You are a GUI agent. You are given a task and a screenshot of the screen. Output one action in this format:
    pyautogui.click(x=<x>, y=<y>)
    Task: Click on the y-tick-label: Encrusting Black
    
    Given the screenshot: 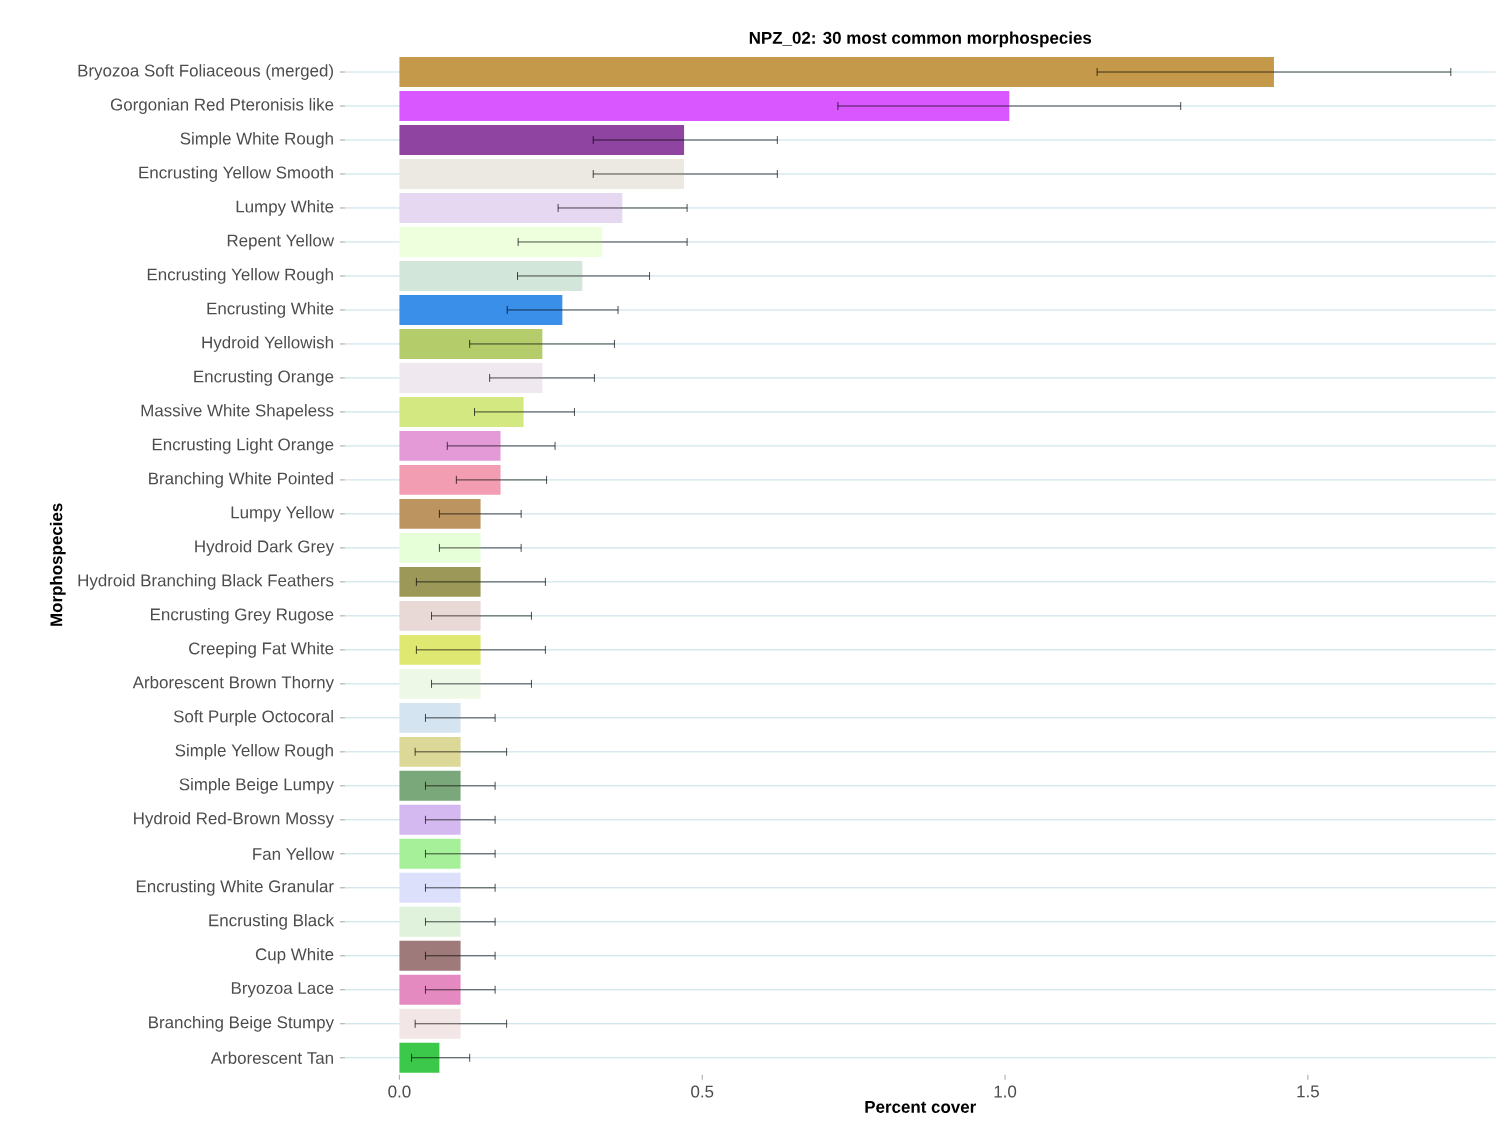 What is the action you would take?
    pyautogui.click(x=272, y=922)
    